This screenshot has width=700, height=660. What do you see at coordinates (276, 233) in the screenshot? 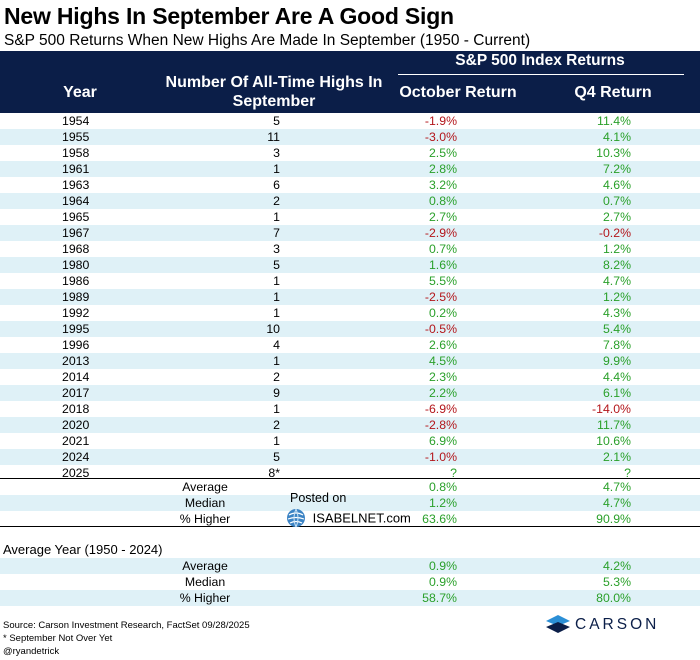
I see `cell-number-of-highs: 7` at bounding box center [276, 233].